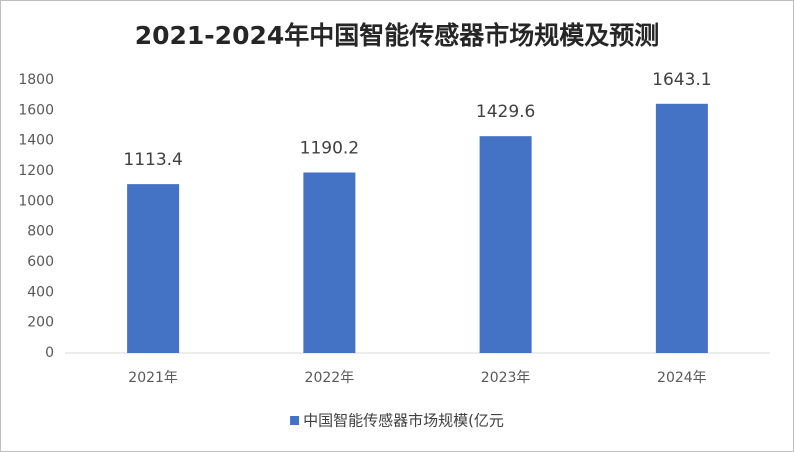  What do you see at coordinates (153, 378) in the screenshot?
I see `x-tick-label: 2021年` at bounding box center [153, 378].